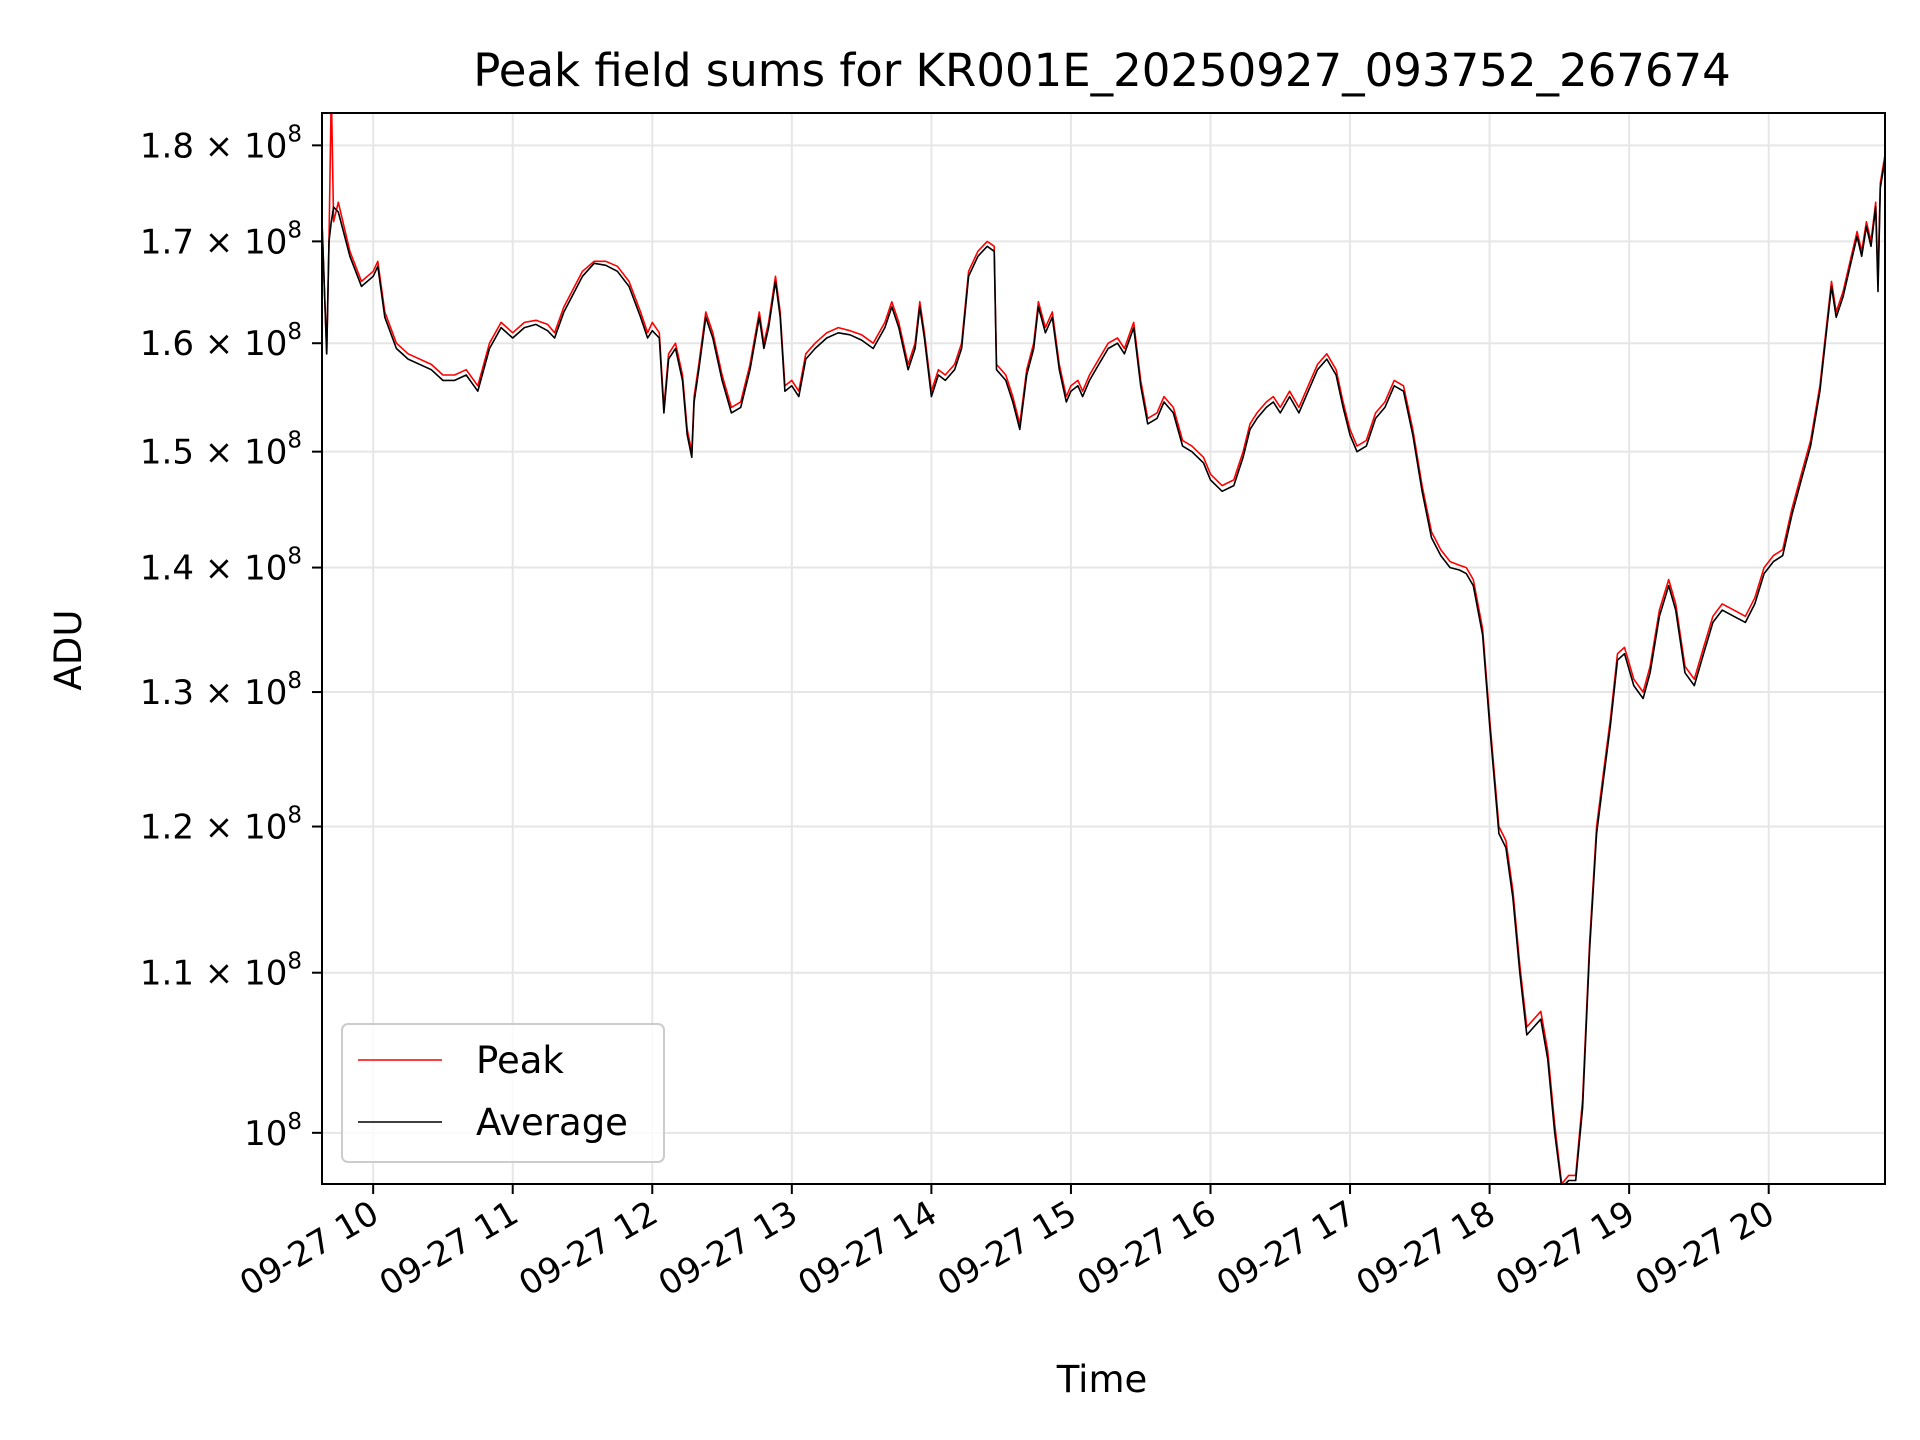  I want to click on legend: Peak Average, so click(503, 1093).